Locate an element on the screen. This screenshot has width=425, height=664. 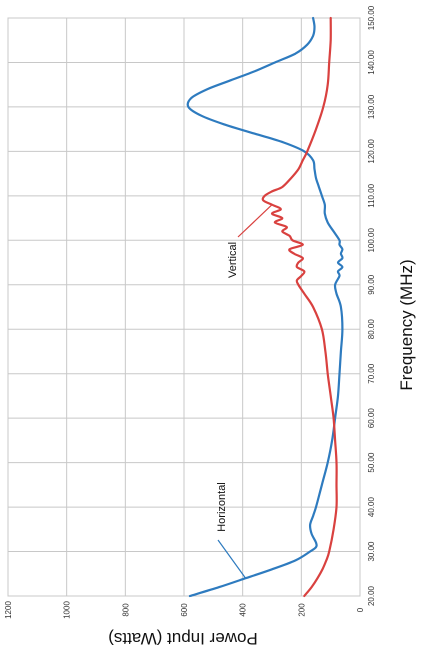
x-tick-label: 20.00 is located at coordinates (371, 595).